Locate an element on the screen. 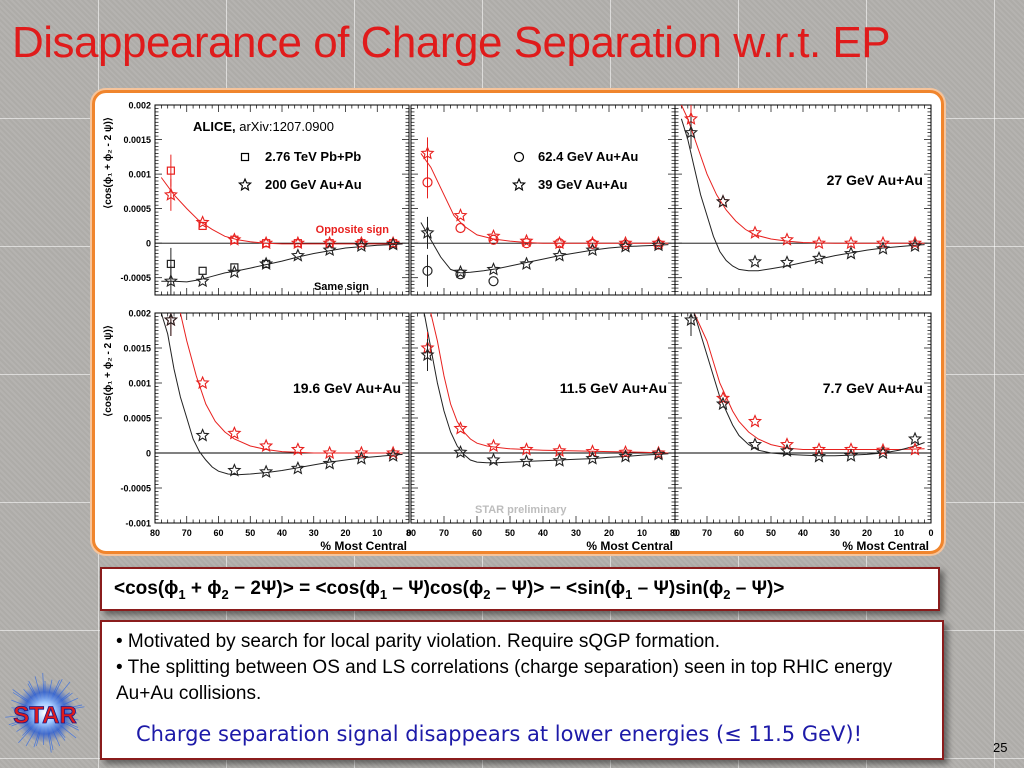  legend-entry: 39 GeV Au+Au is located at coordinates (583, 184).